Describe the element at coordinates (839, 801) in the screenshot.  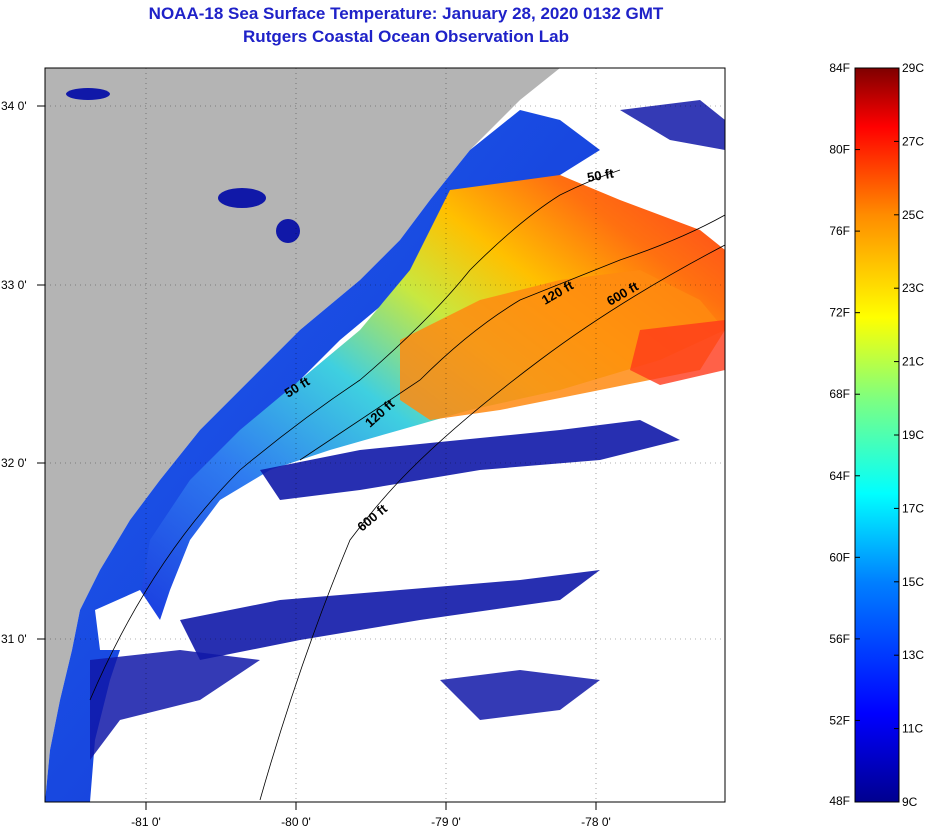
I see `colorbar-f-label: 48F` at that location.